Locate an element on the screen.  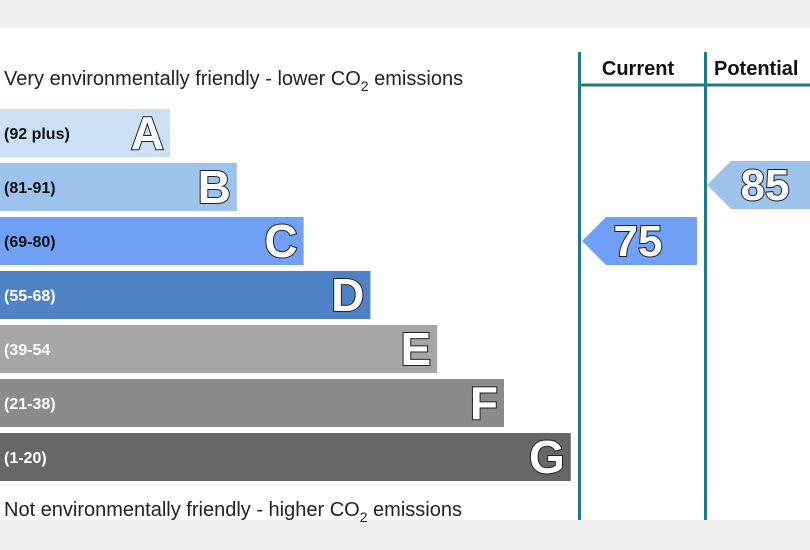
band-letter: G is located at coordinates (547, 457).